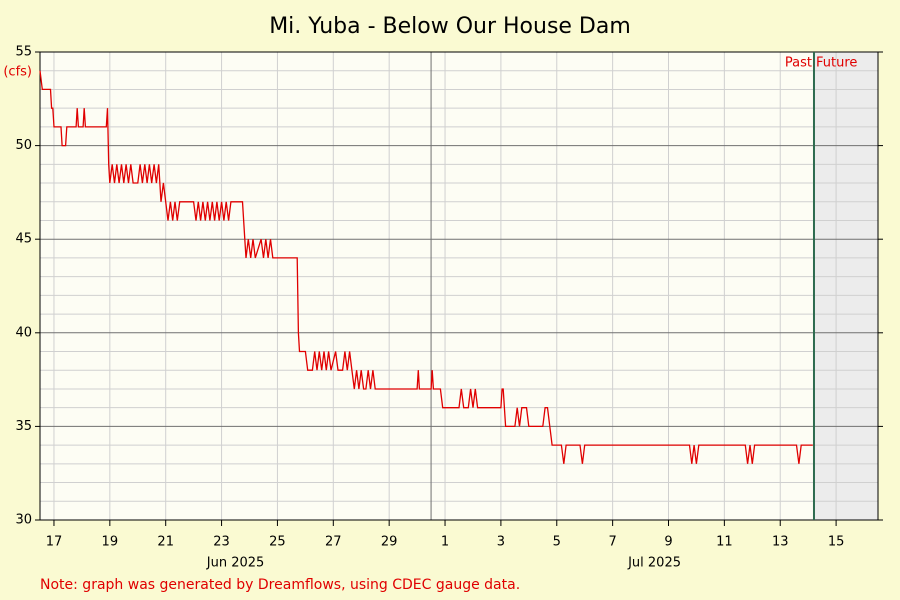 This screenshot has height=600, width=900. Describe the element at coordinates (836, 542) in the screenshot. I see `x-tick-label: 15` at that location.